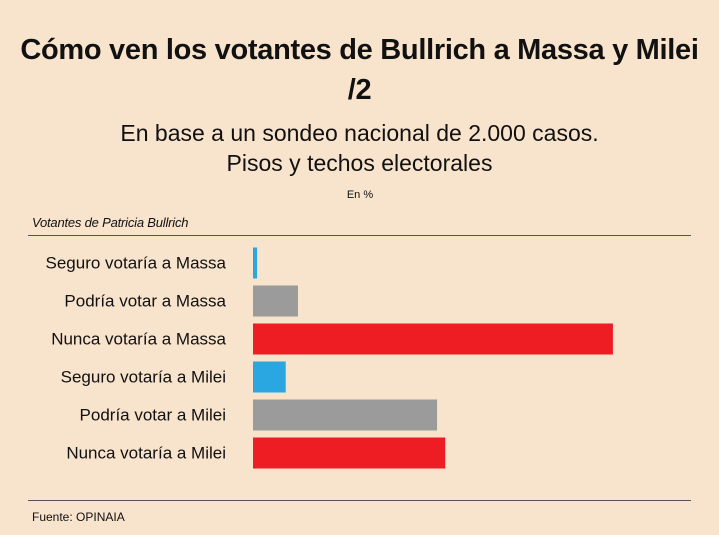  What do you see at coordinates (145, 301) in the screenshot?
I see `category-label: Podría votar a Massa` at bounding box center [145, 301].